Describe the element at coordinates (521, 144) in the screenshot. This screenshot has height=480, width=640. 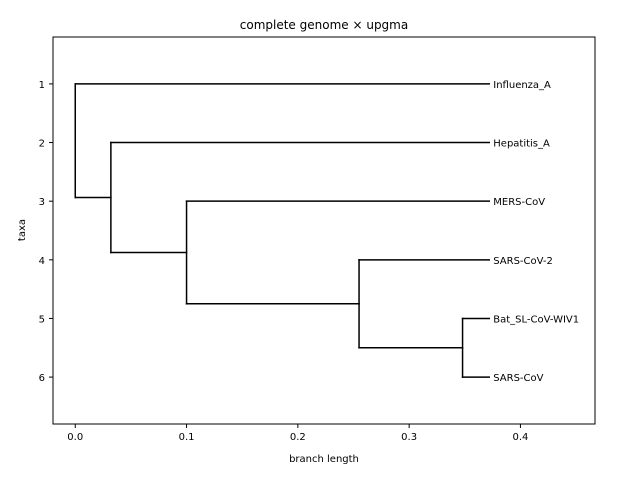
I see `leaf-label: Hepatitis_A` at that location.